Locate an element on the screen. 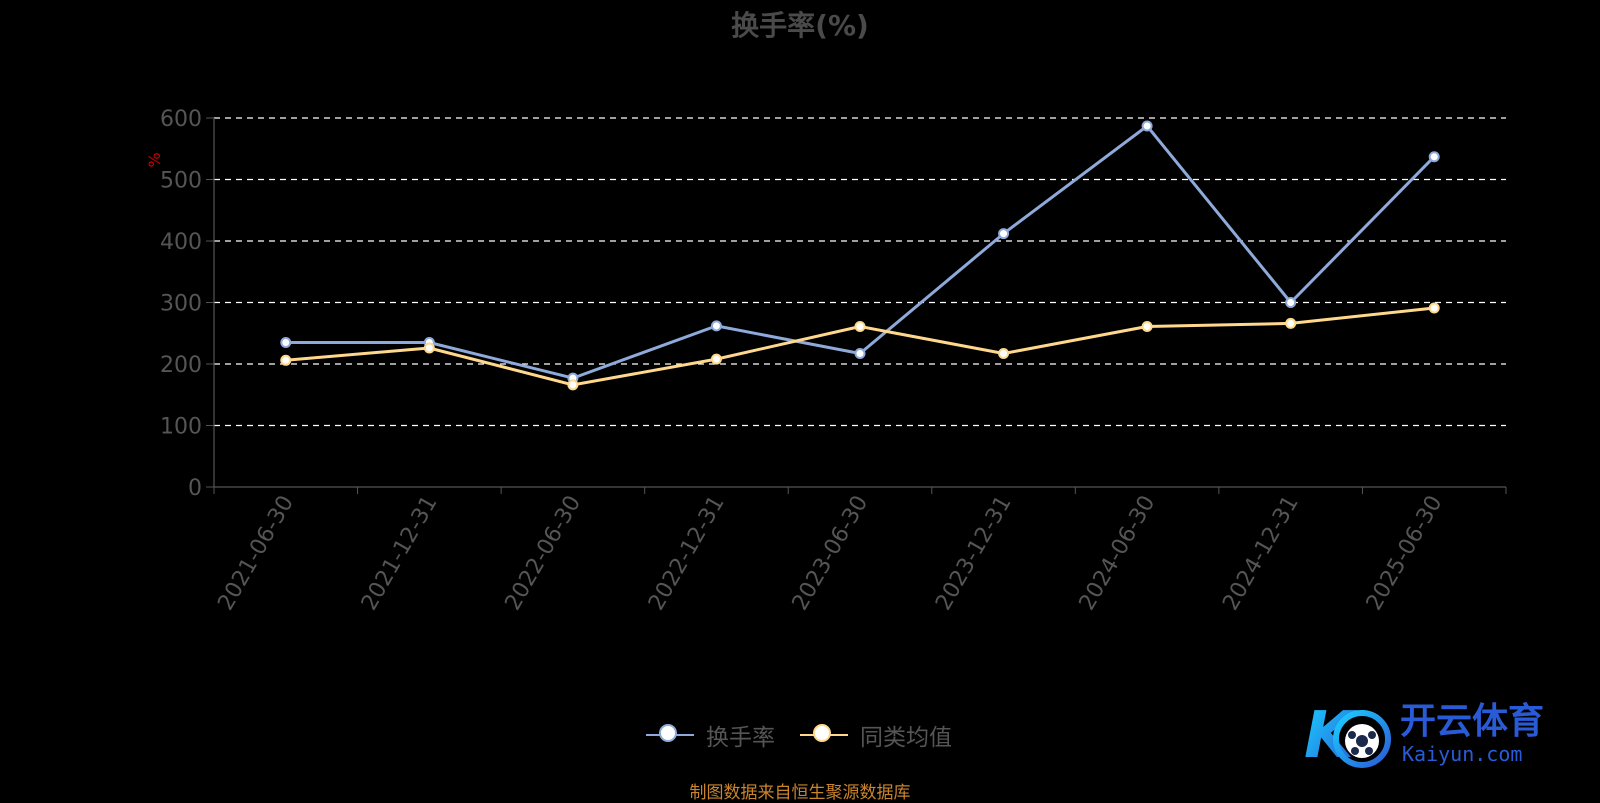  data-source-note: 制图数据来自恒生聚源数据库 is located at coordinates (800, 793).